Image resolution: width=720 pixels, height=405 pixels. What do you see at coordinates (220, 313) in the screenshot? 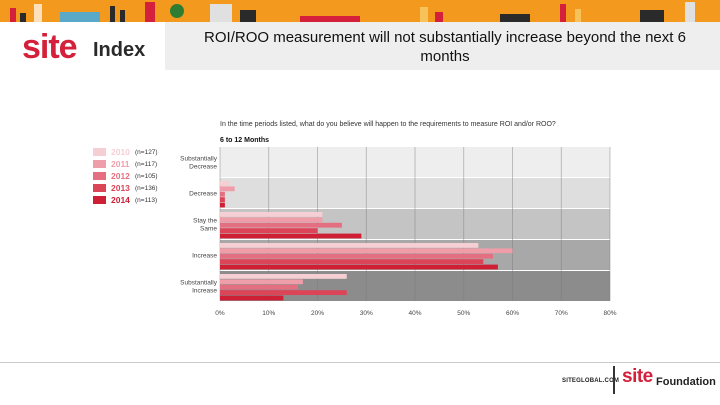
I see `x-tick-label: 0%` at bounding box center [220, 313].